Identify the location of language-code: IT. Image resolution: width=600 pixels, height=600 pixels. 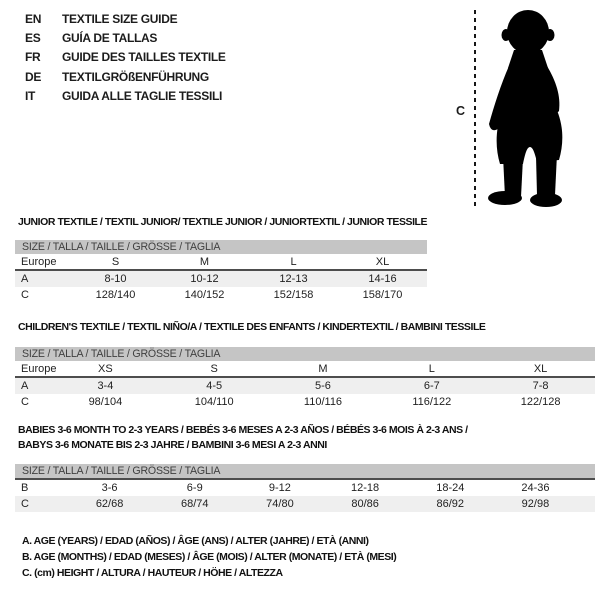
(30, 96).